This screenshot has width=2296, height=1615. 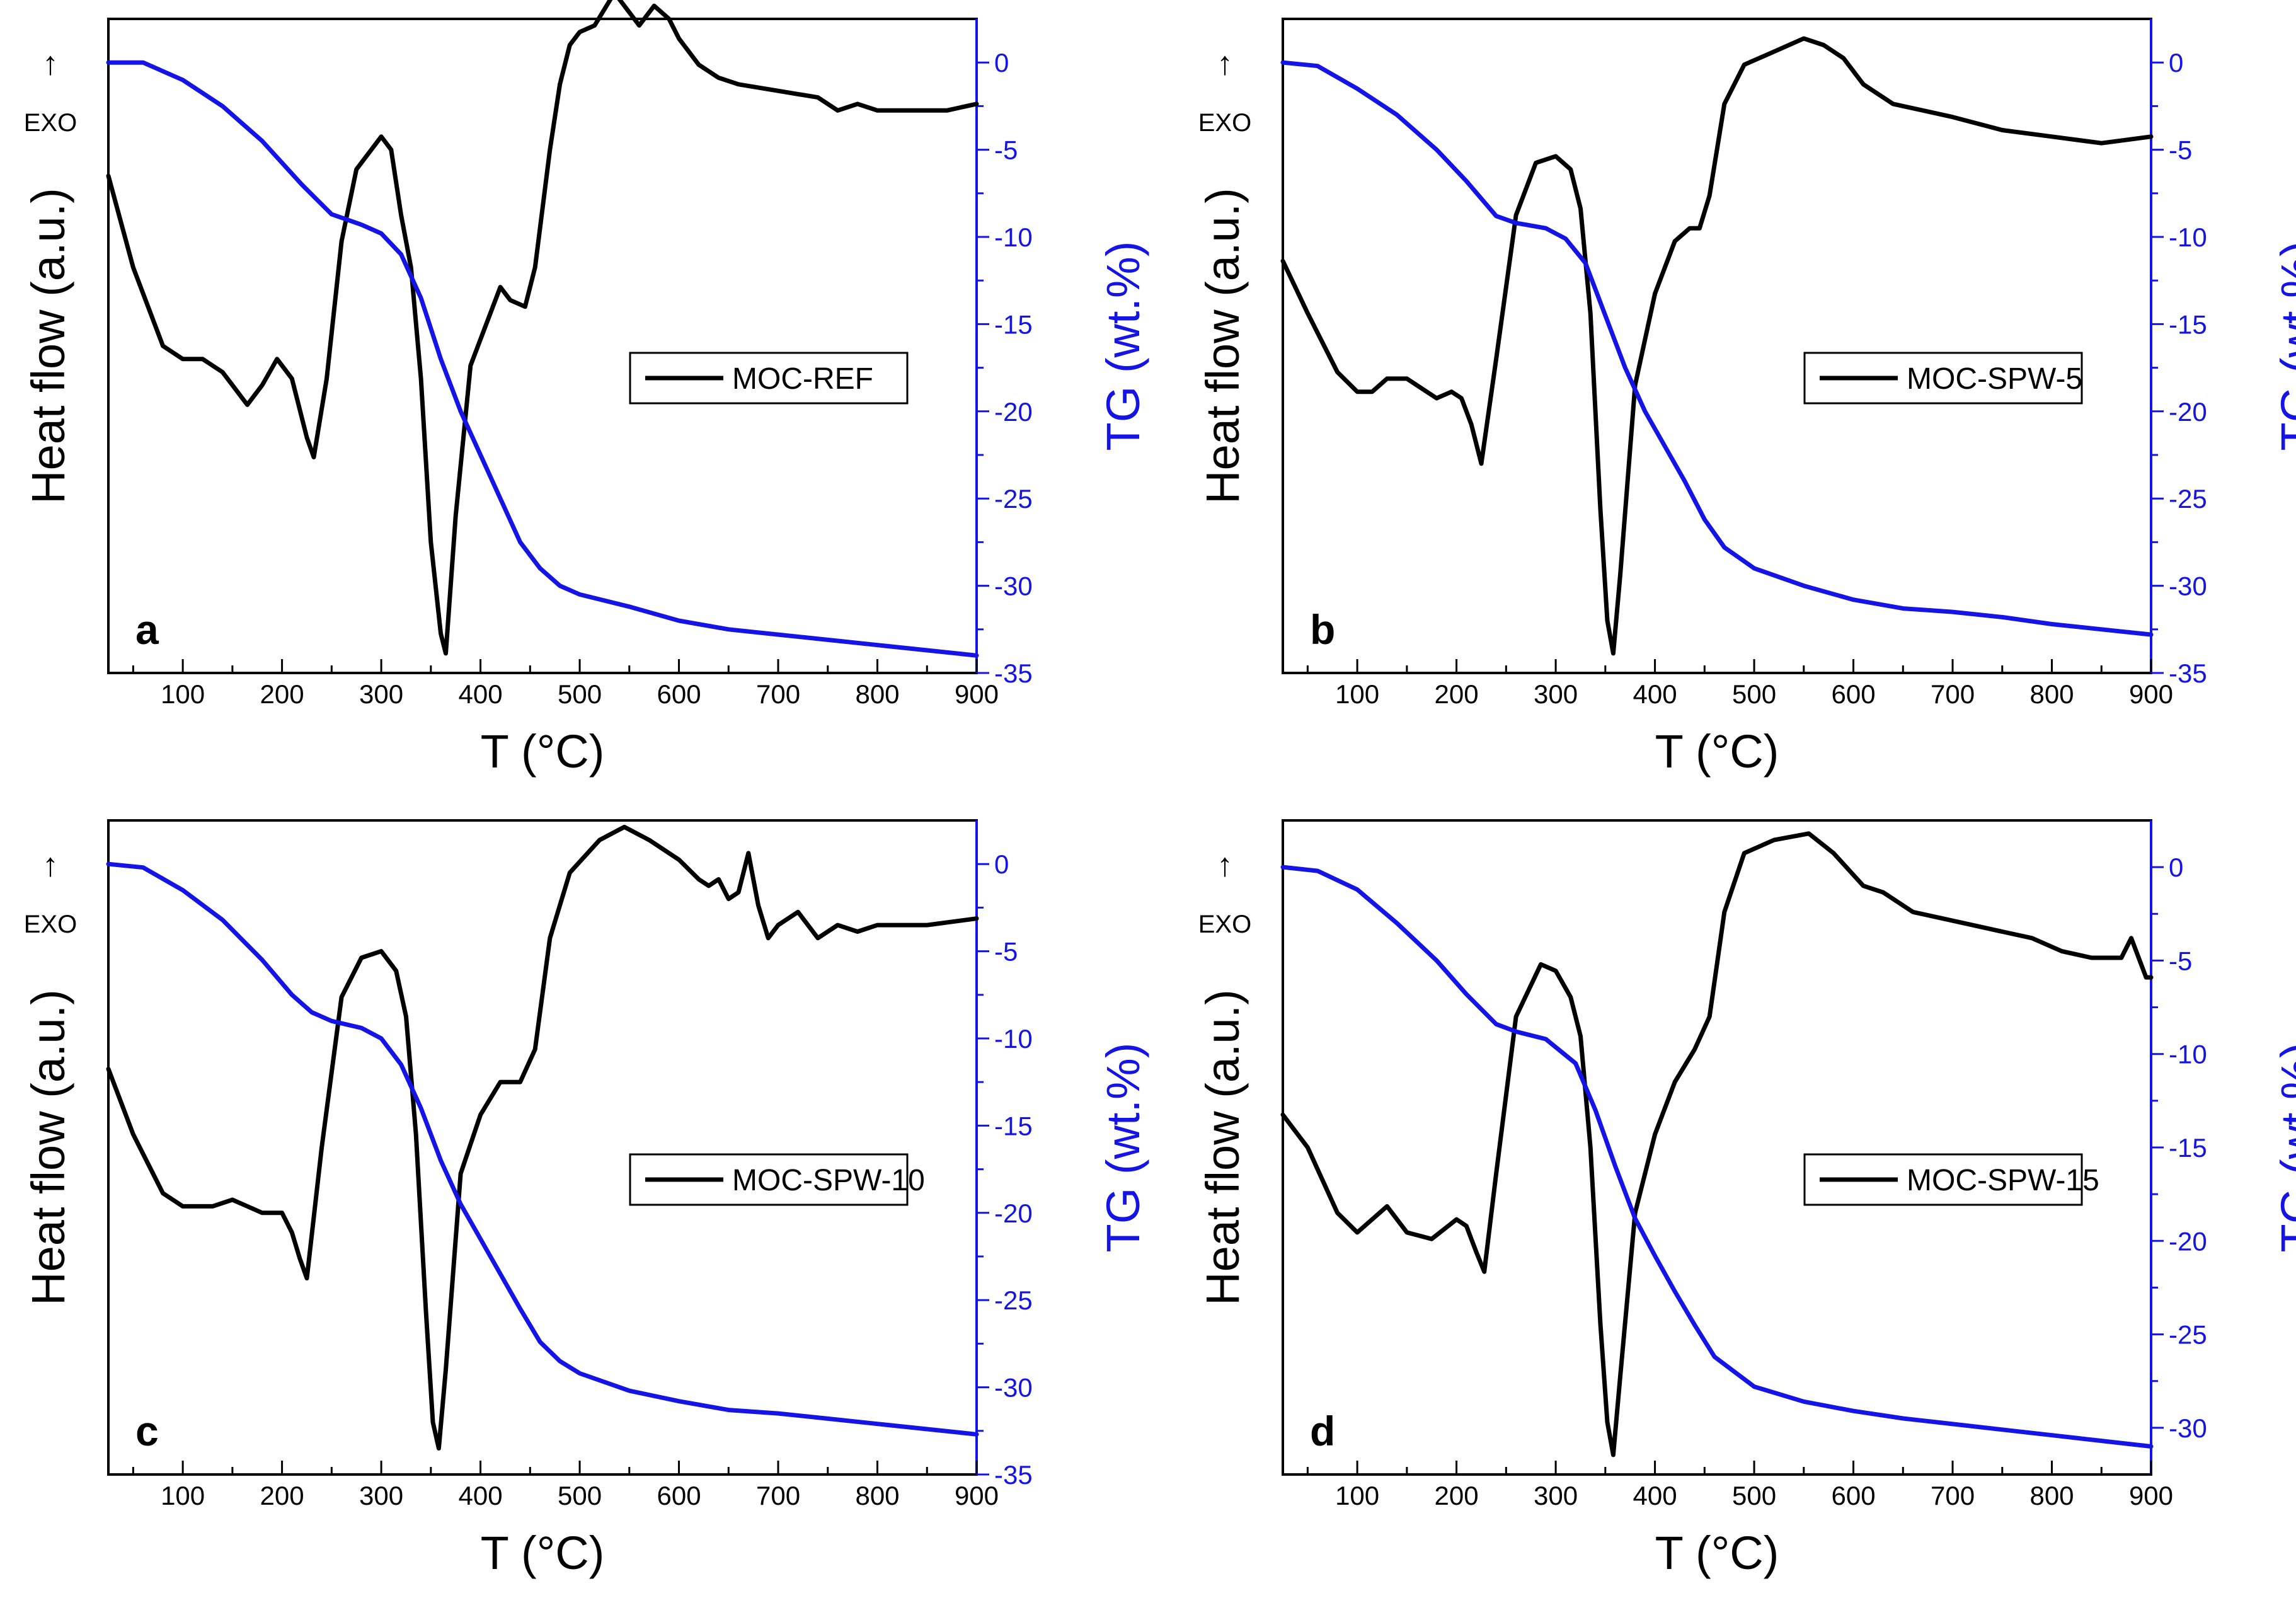 What do you see at coordinates (2051, 694) in the screenshot?
I see `x-tick-label: 800` at bounding box center [2051, 694].